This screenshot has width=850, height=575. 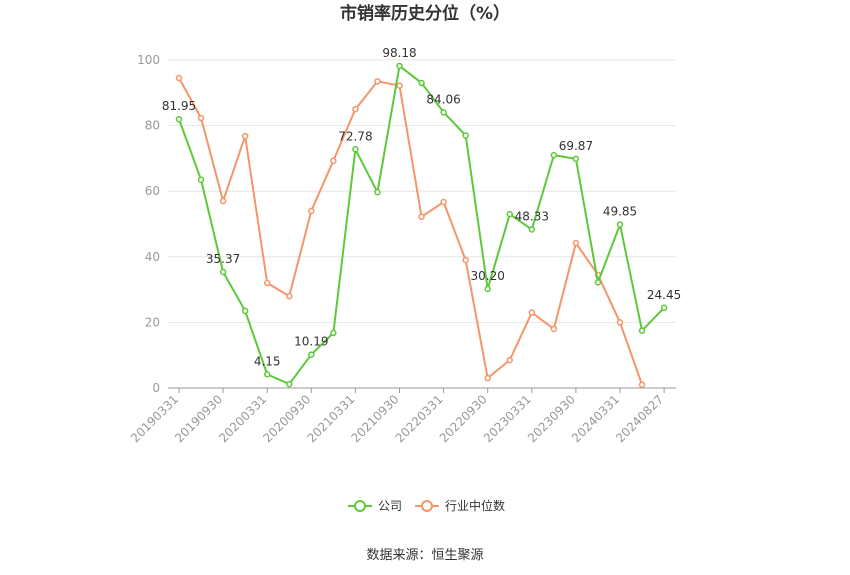 What do you see at coordinates (475, 505) in the screenshot?
I see `legend-industry-label: 行业中位数` at bounding box center [475, 505].